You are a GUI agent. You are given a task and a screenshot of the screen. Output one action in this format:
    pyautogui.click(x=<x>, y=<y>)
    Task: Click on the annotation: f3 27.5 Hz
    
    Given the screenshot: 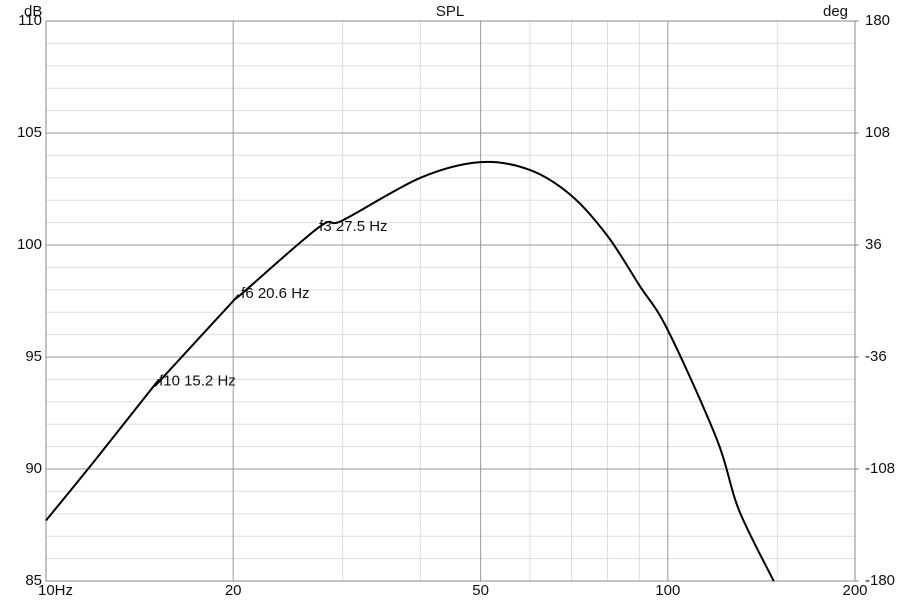 What is the action you would take?
    pyautogui.click(x=353, y=226)
    